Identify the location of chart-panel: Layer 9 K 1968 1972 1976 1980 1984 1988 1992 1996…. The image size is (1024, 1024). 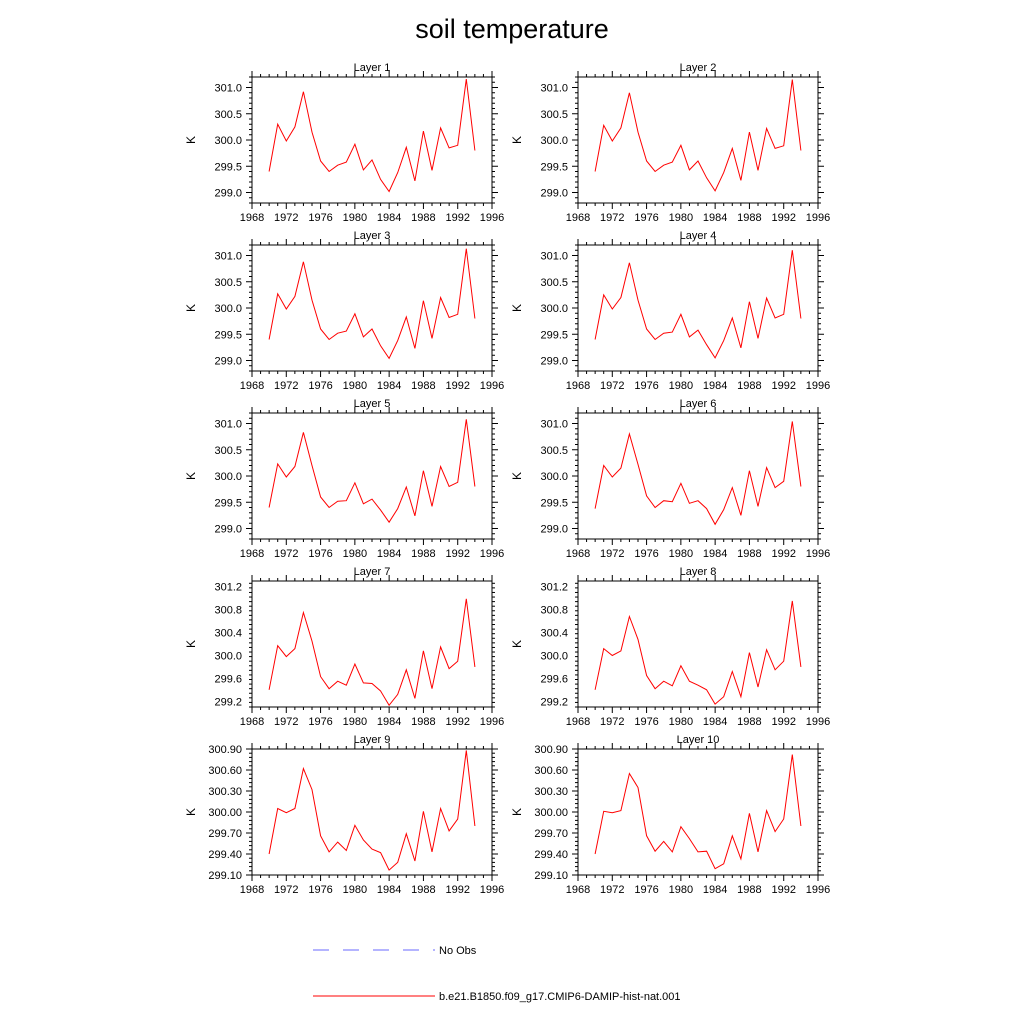
(344, 815).